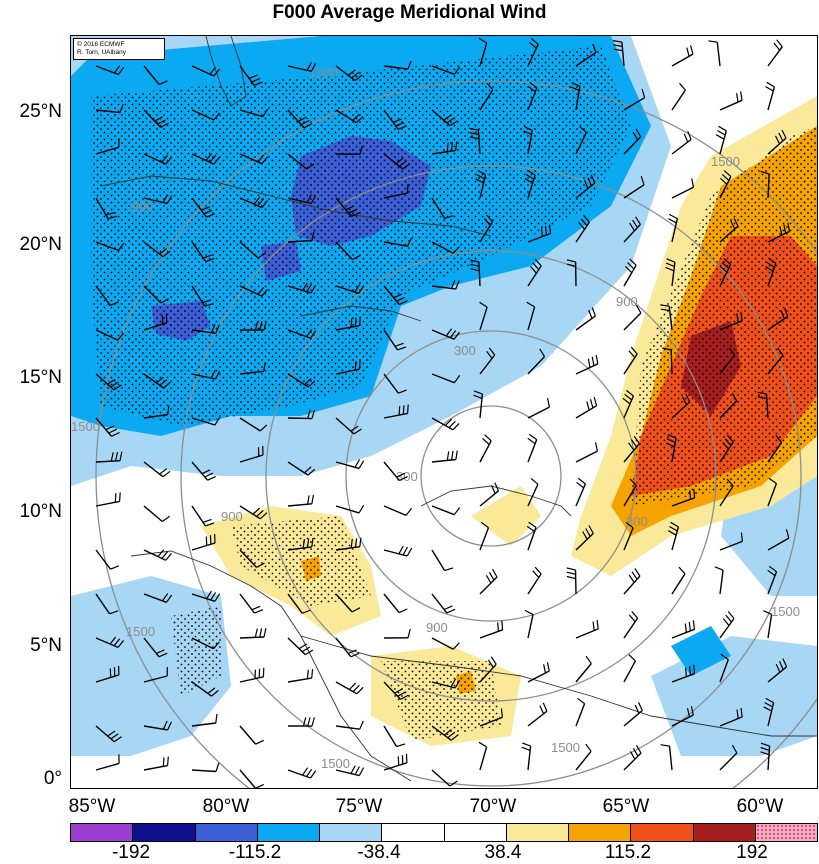 Image resolution: width=819 pixels, height=864 pixels. I want to click on lon-label: 85°W, so click(92, 807).